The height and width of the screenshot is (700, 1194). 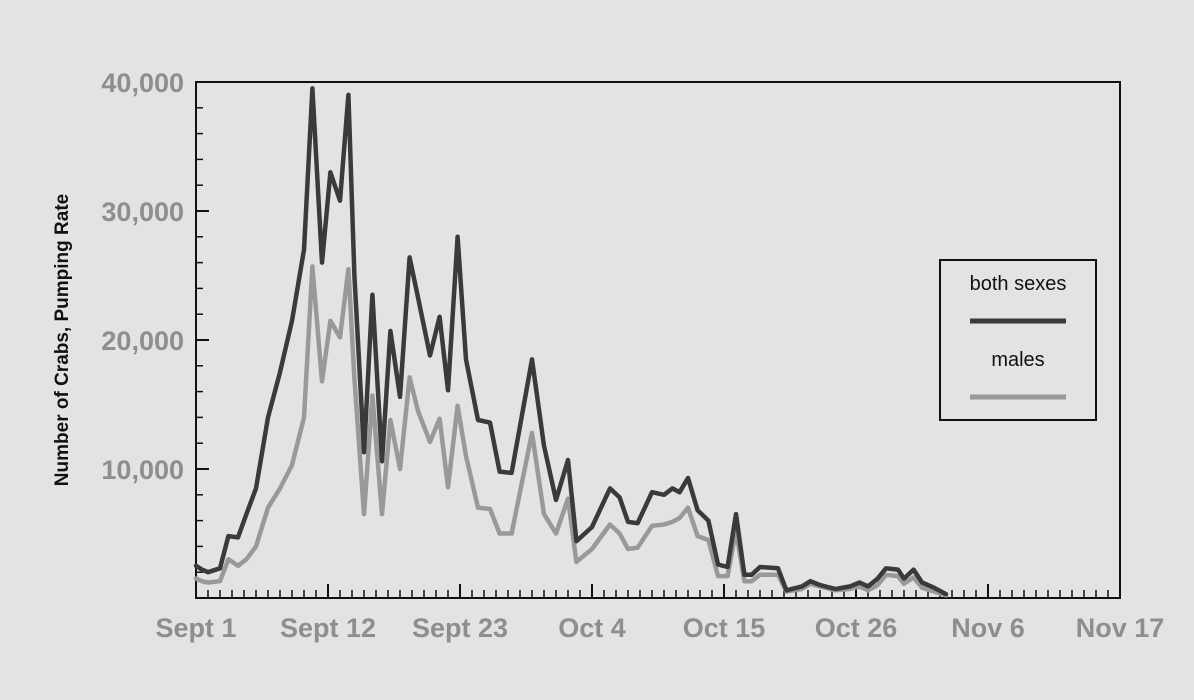 I want to click on x-tick-label: Nov 17, so click(x=1120, y=628).